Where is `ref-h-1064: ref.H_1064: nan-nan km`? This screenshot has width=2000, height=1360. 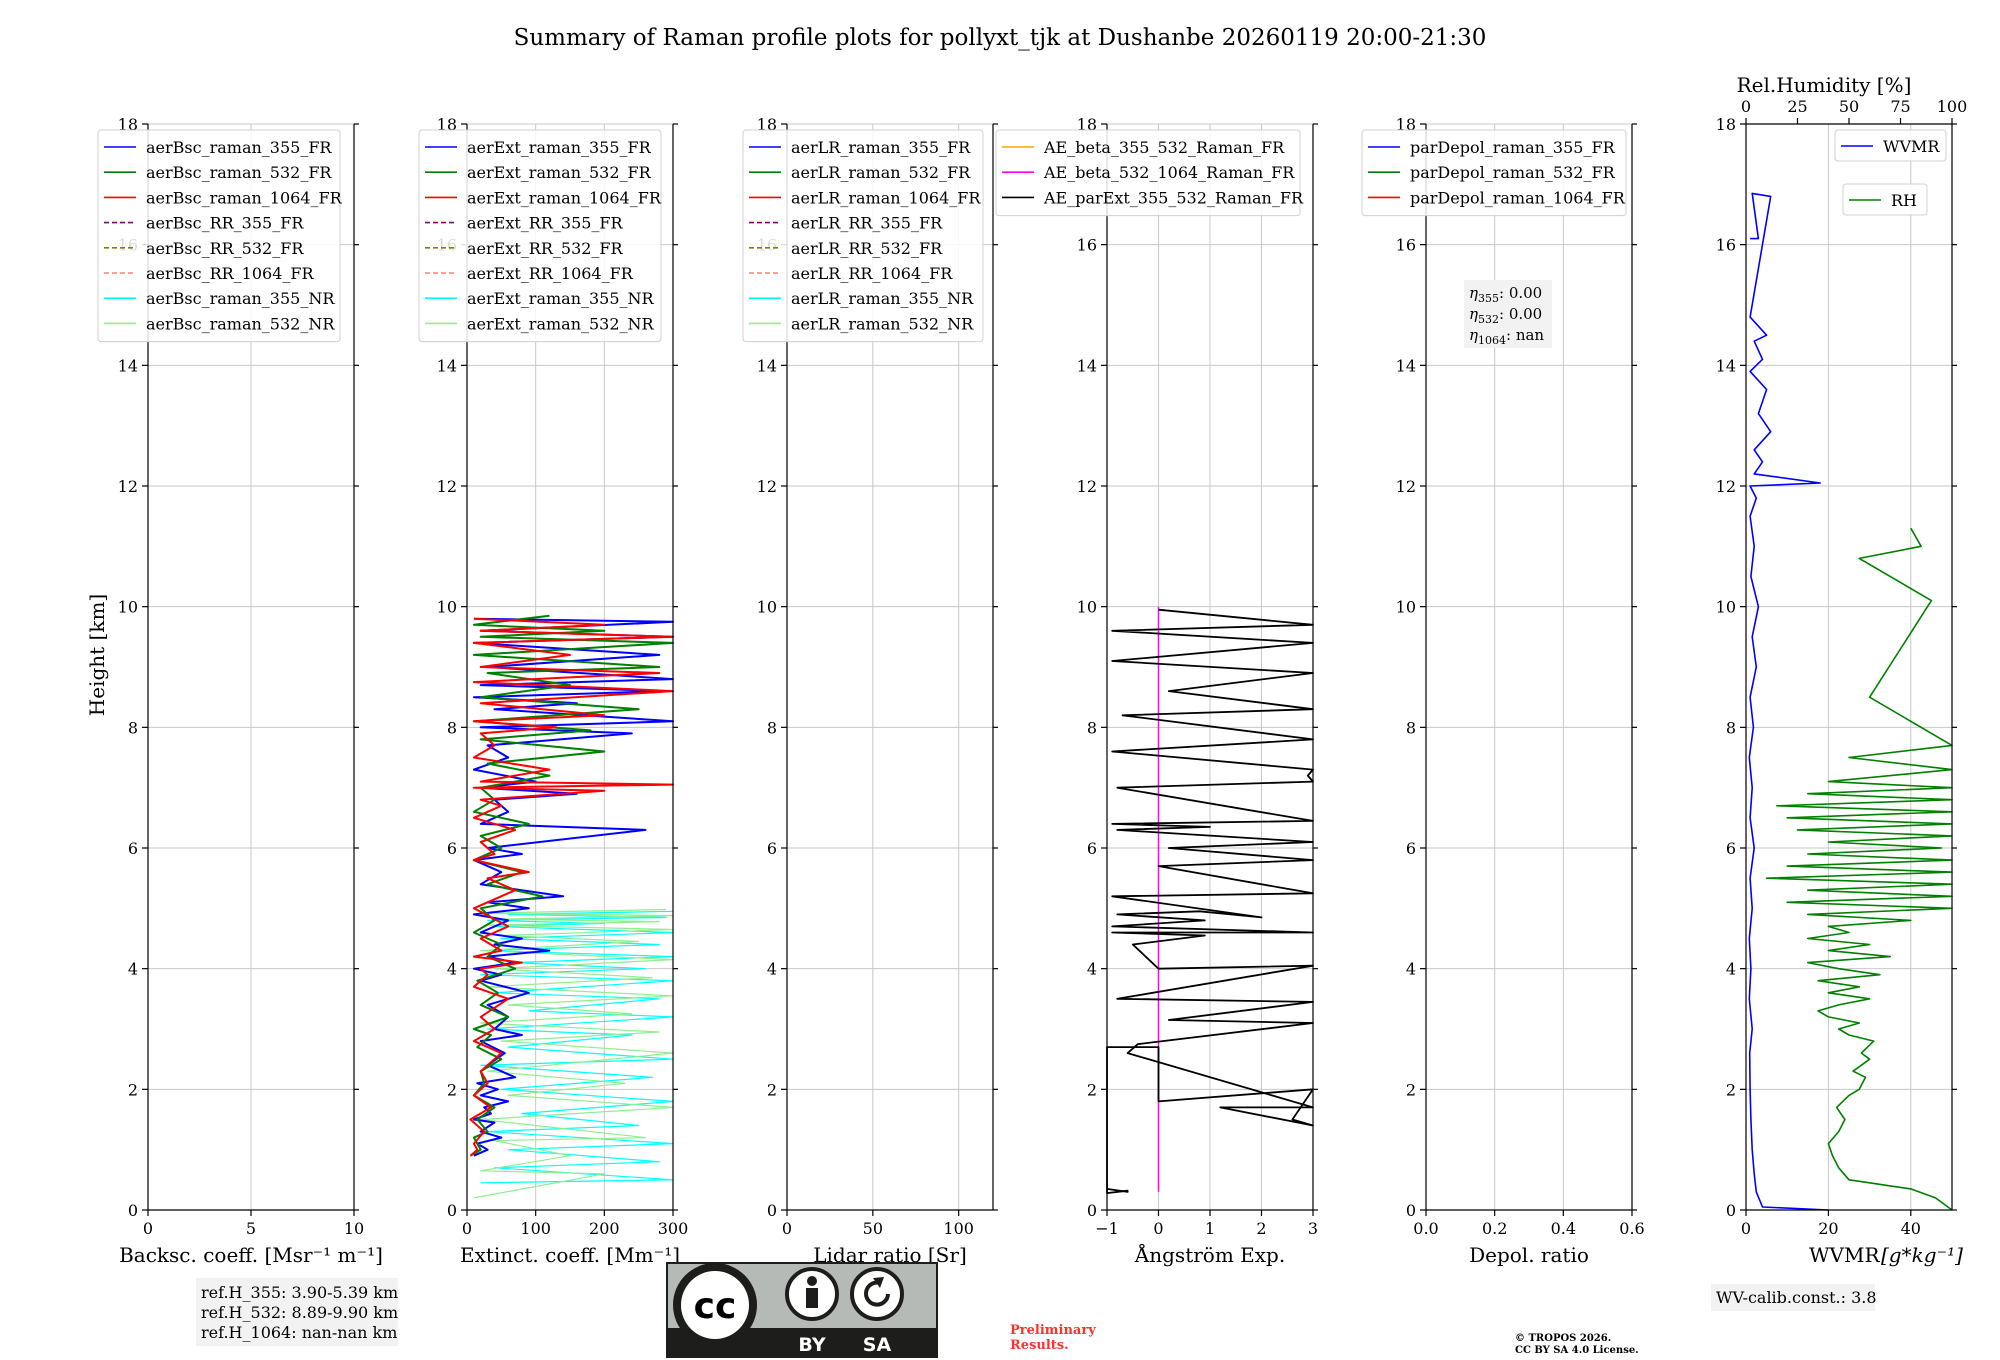
ref-h-1064: ref.H_1064: nan-nan km is located at coordinates (299, 1332).